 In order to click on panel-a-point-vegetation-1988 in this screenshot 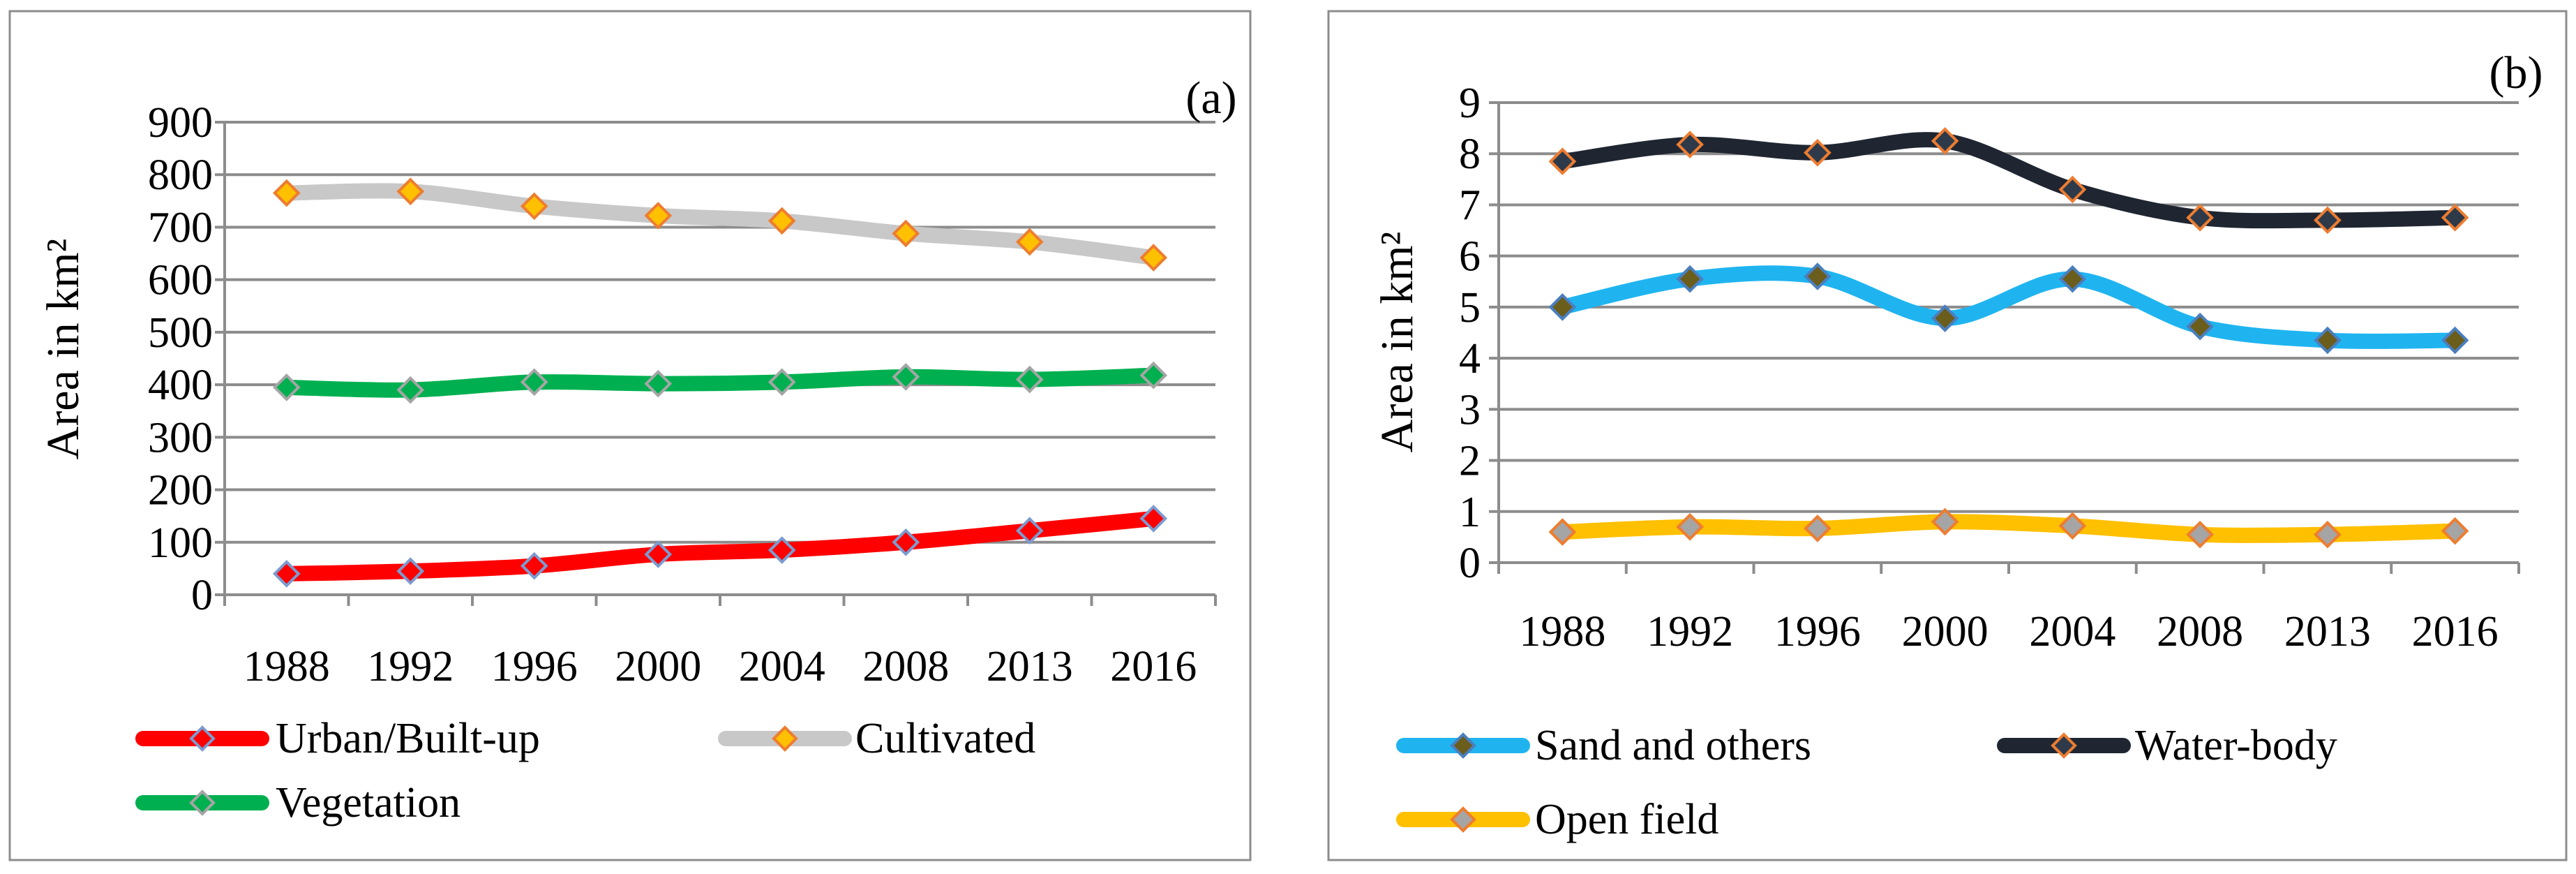, I will do `click(286, 387)`.